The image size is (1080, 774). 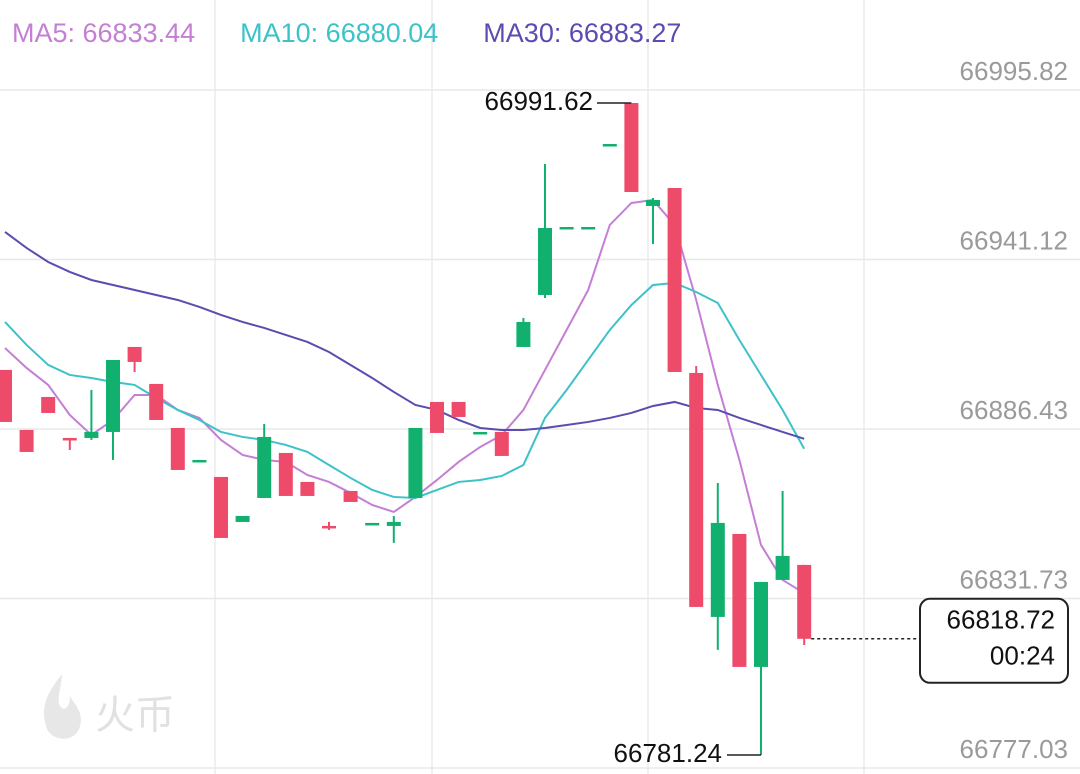 I want to click on last-price-box, so click(x=994, y=640).